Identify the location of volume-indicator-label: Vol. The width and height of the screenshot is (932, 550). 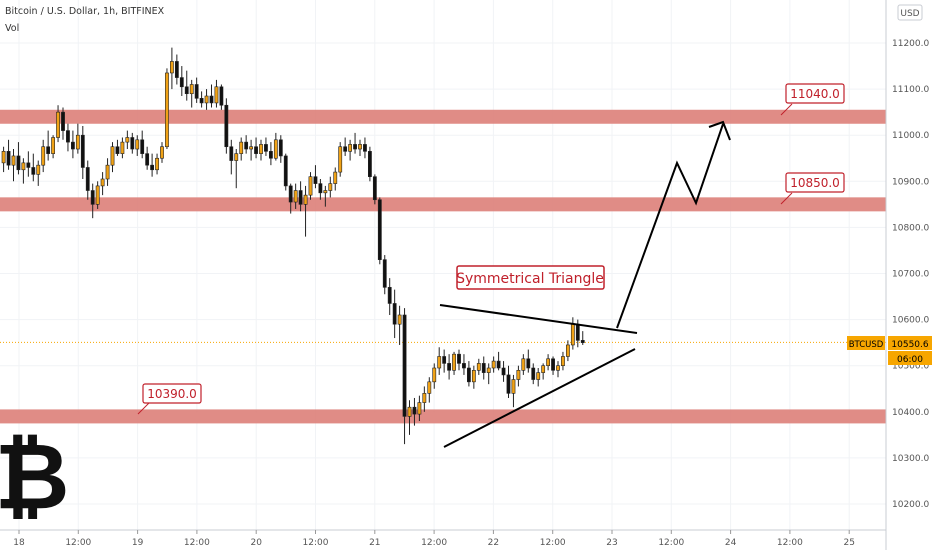
(12, 28).